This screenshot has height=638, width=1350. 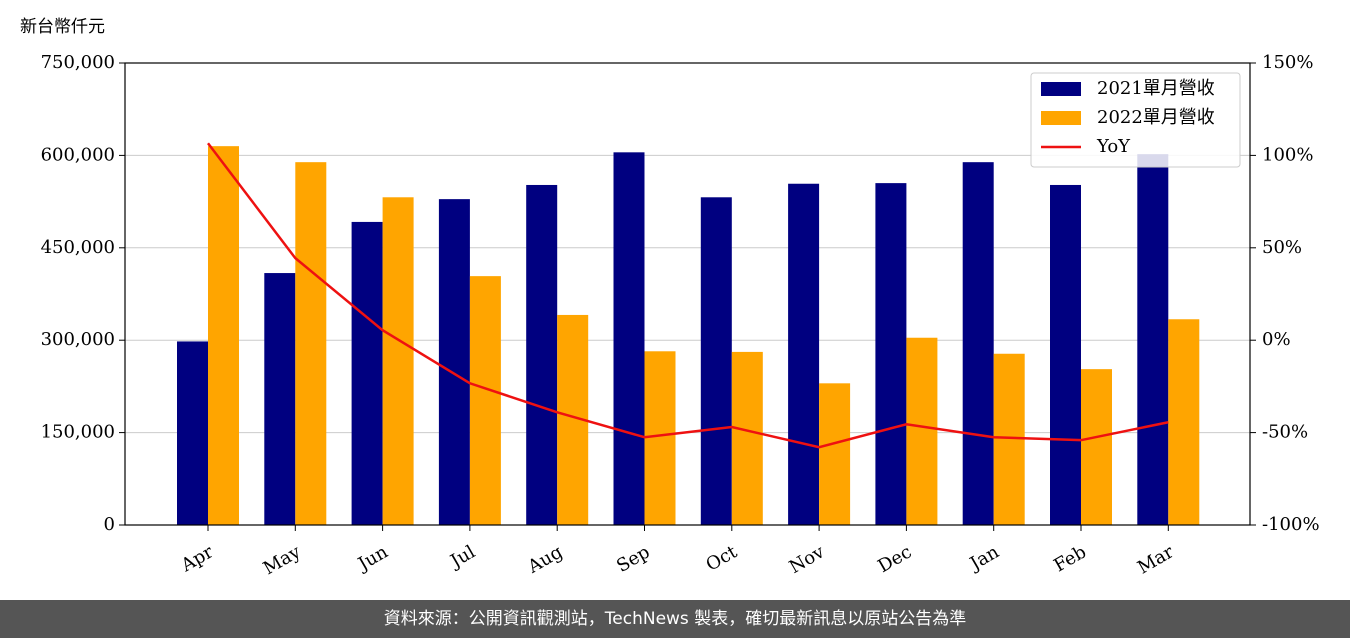 I want to click on x-tick-label: Jan, so click(x=984, y=558).